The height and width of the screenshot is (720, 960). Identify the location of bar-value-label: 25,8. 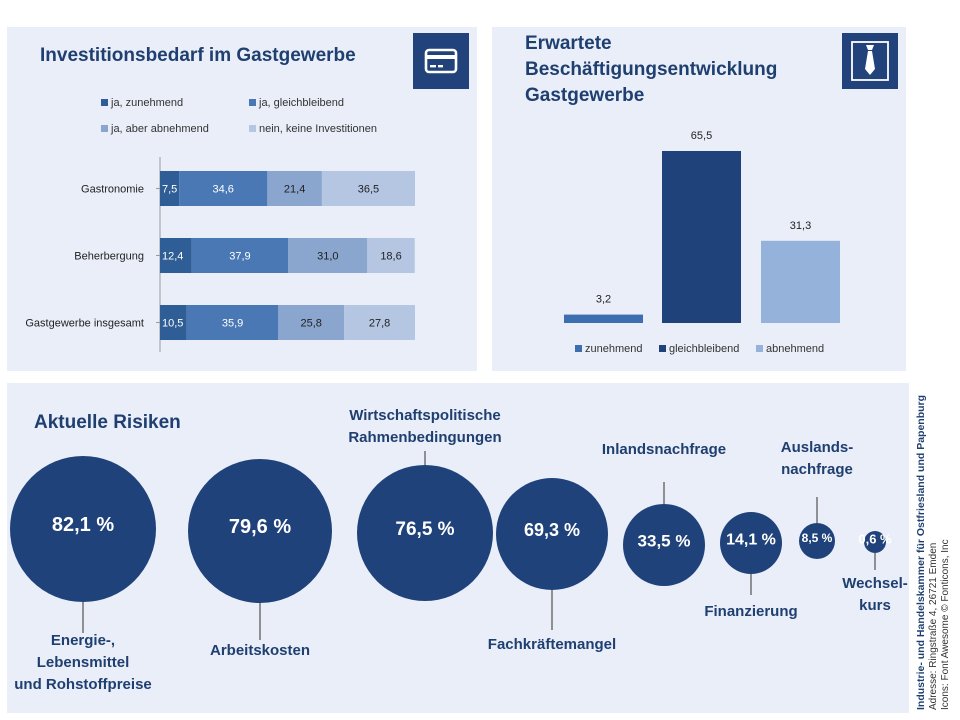
(311, 324).